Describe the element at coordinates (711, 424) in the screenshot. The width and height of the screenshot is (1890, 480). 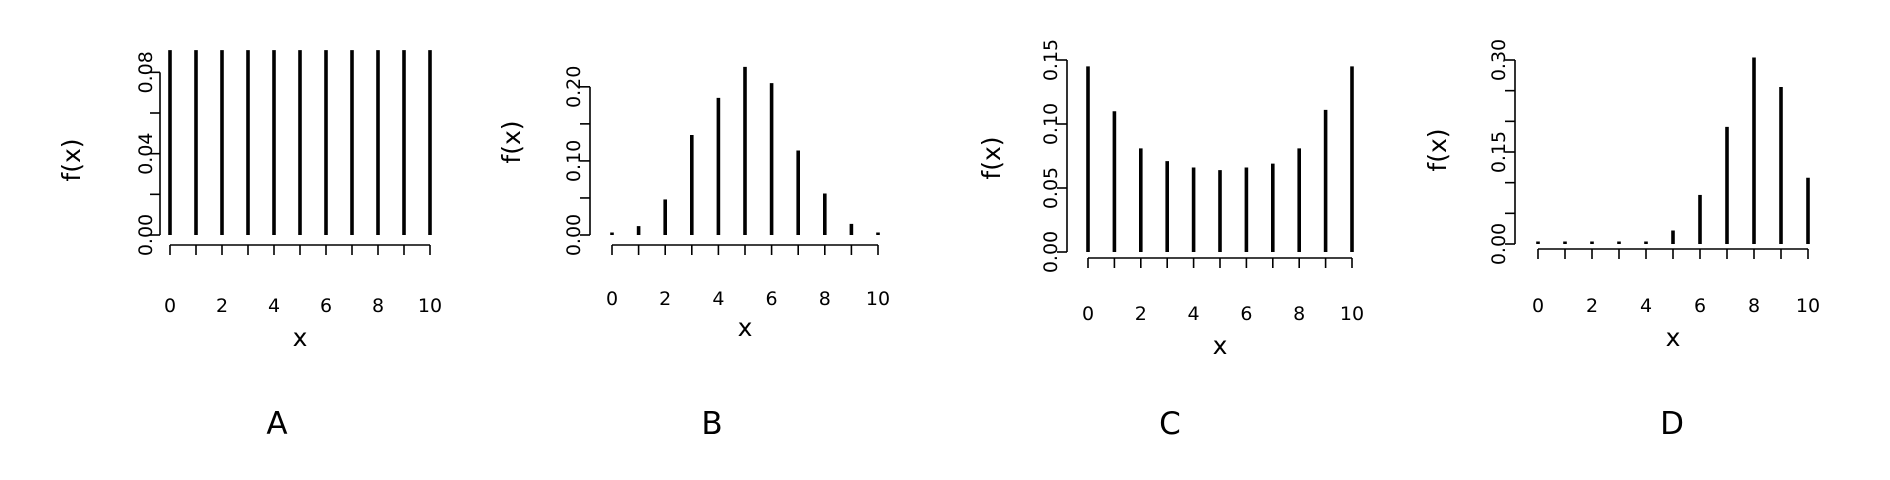
I see `panel-label: B` at that location.